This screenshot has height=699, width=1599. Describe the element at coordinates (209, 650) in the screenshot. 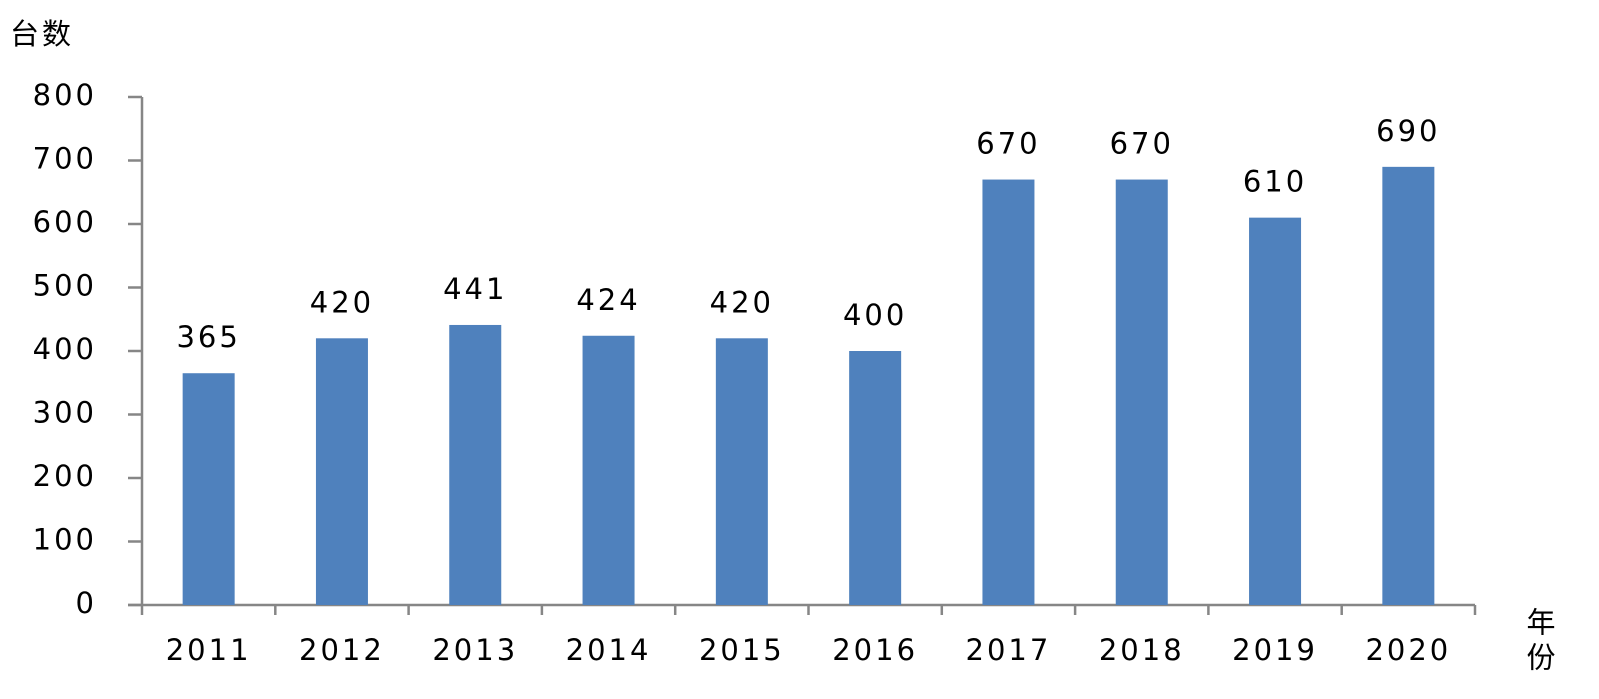

I see `x-tick-label: 2011` at that location.